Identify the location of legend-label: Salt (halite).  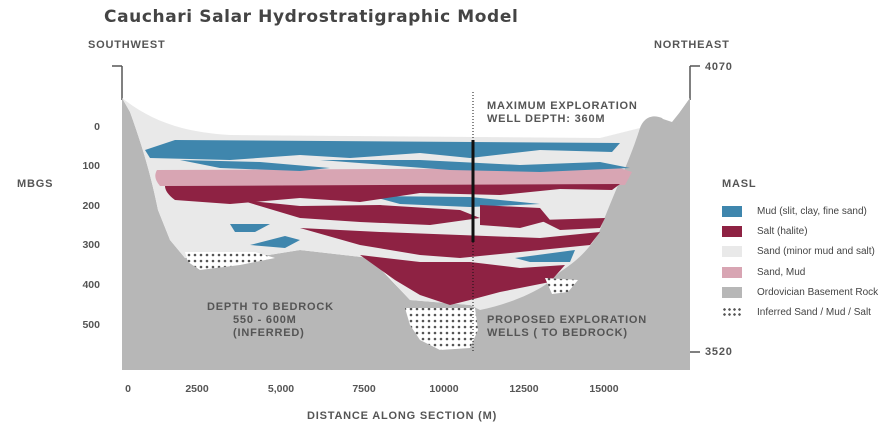
(782, 231).